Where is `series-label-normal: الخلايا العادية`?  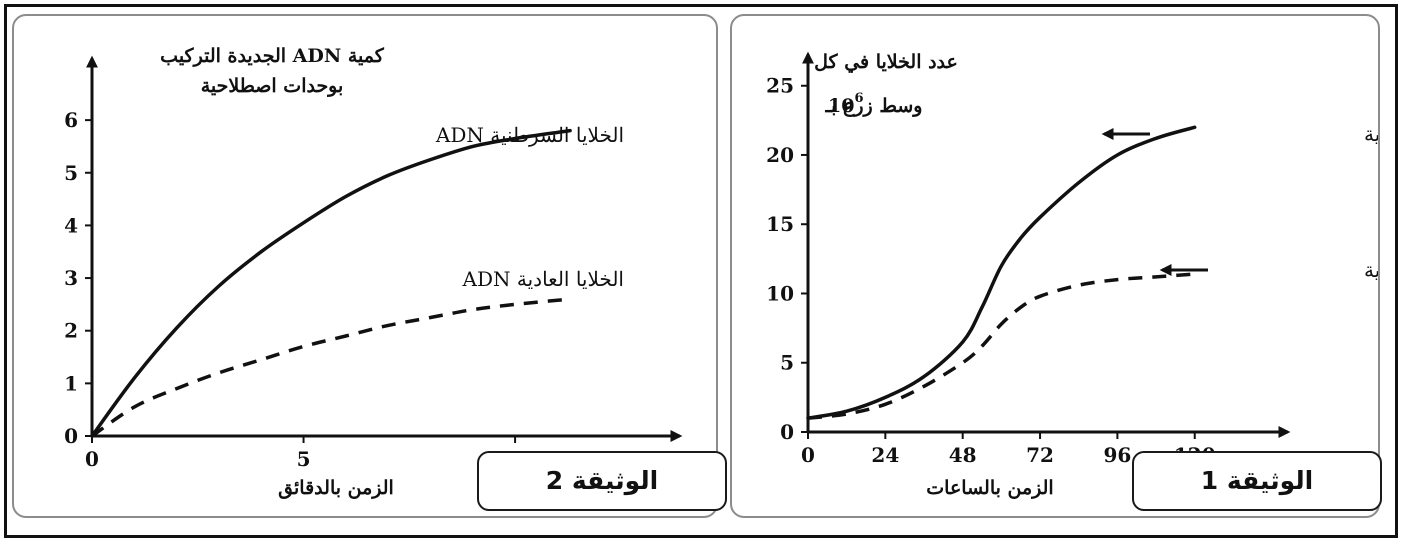
series-label-normal: الخلايا العادية is located at coordinates (1372, 270).